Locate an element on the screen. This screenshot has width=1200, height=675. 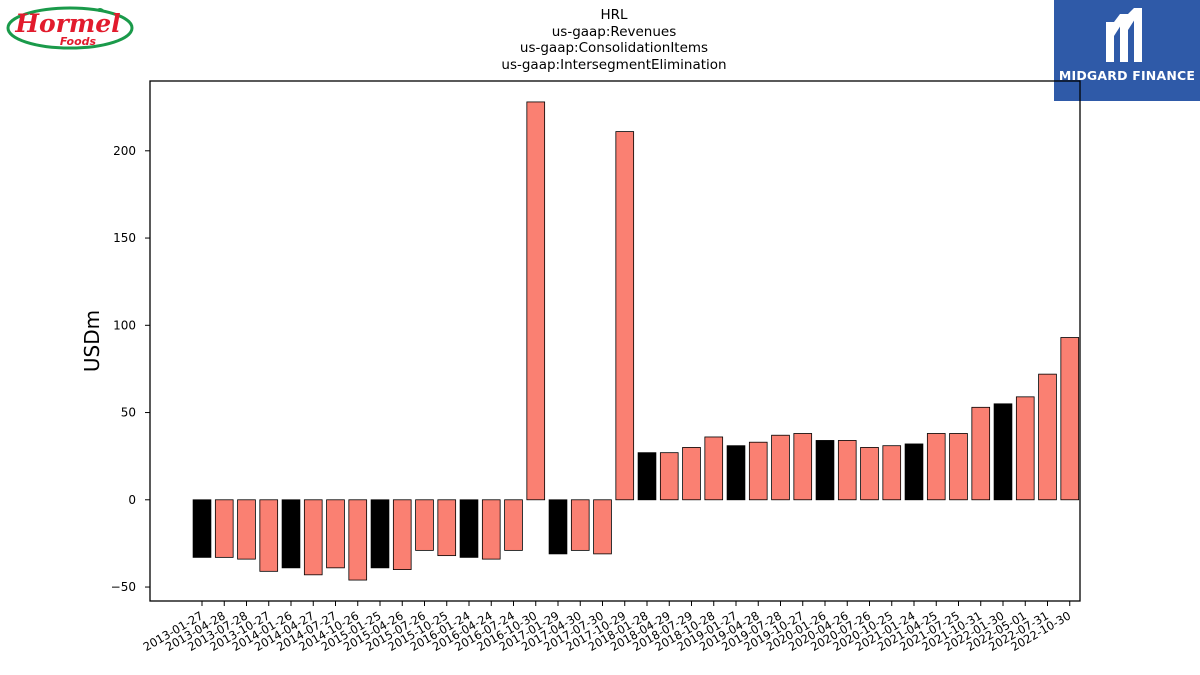
title-line-1: HRL is located at coordinates (614, 15).